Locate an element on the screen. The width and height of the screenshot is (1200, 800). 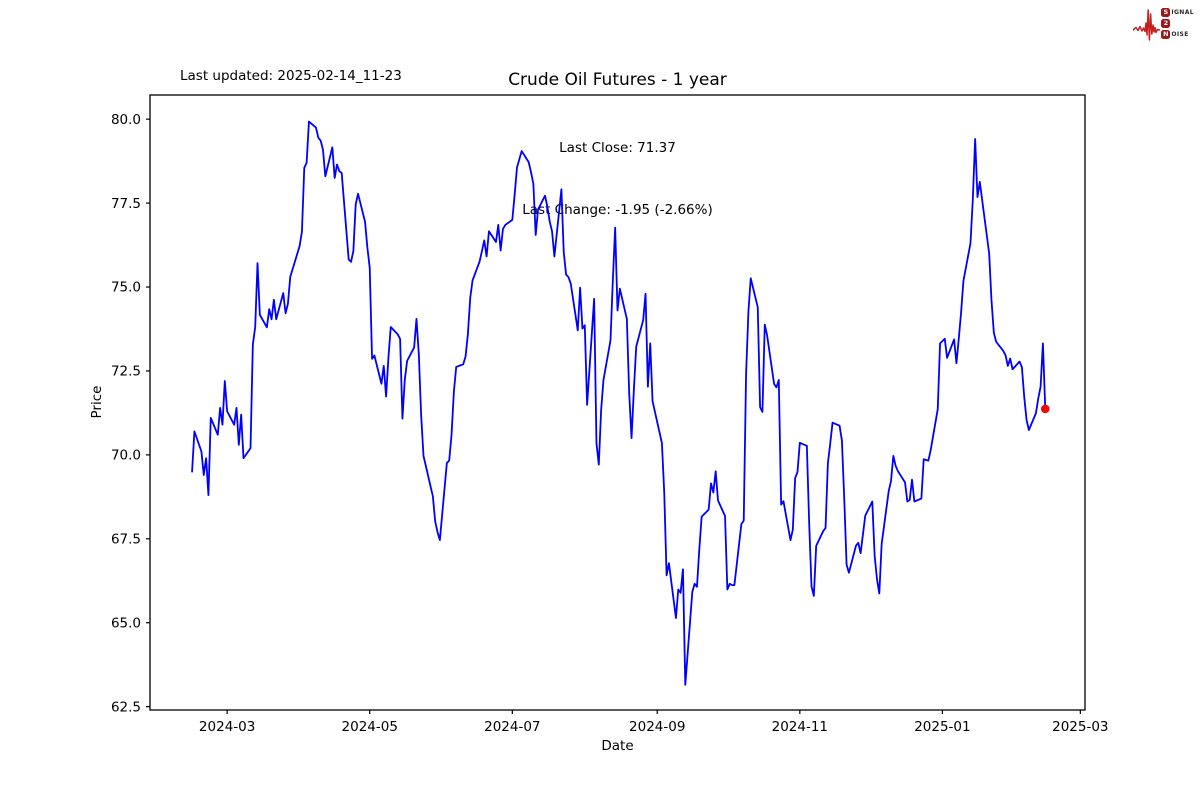
logo-box-n: N is located at coordinates (1166, 34).